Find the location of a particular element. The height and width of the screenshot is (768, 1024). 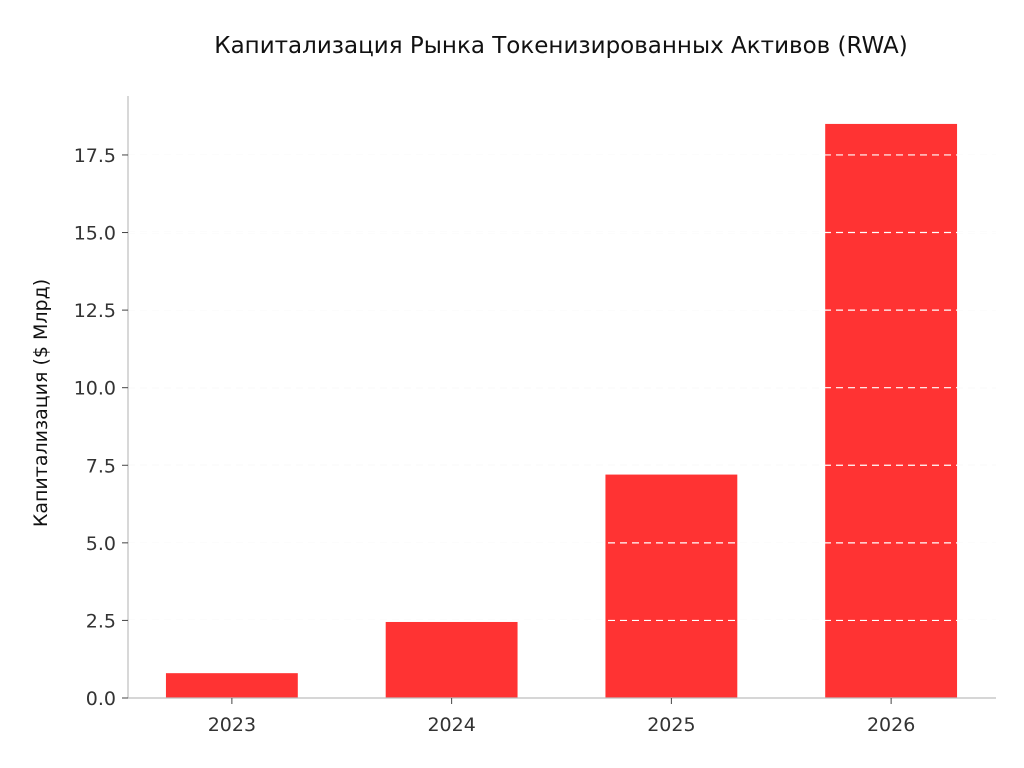

y-tick-label: 17.5 is located at coordinates (95, 156).